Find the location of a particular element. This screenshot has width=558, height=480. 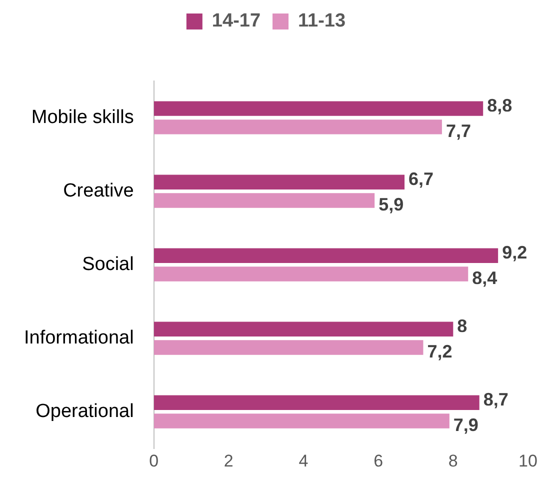

data-label: 7,9 is located at coordinates (465, 425).